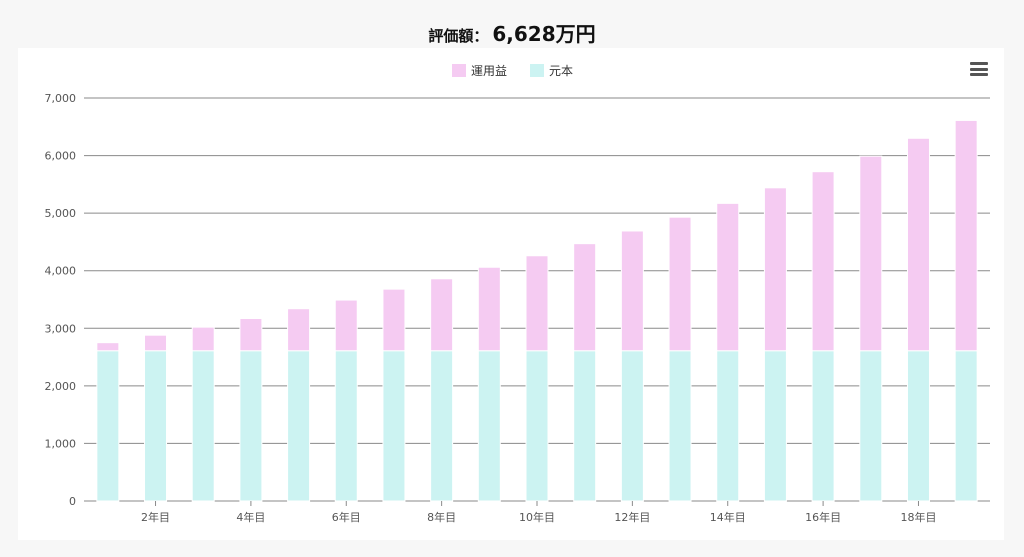 This screenshot has height=557, width=1024. What do you see at coordinates (61, 386) in the screenshot?
I see `y-tick-label: 2,000` at bounding box center [61, 386].